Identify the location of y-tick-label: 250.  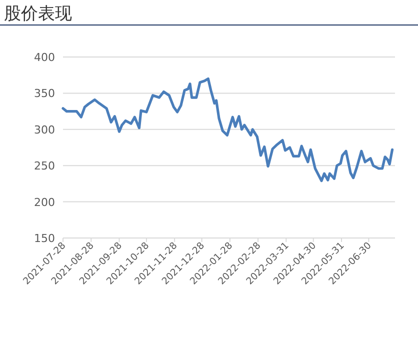
(44, 166).